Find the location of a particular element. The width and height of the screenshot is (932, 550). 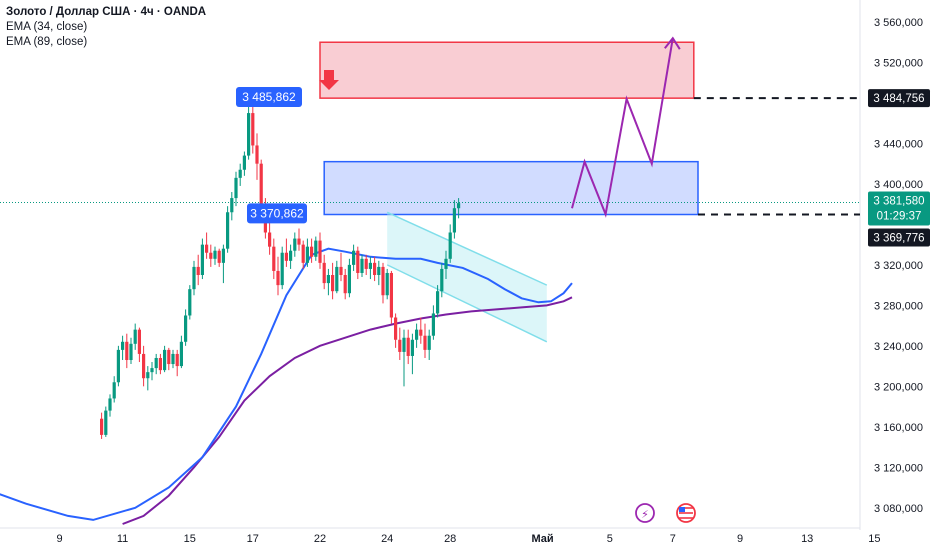

countdown-label: 01:29:37 is located at coordinates (899, 217).